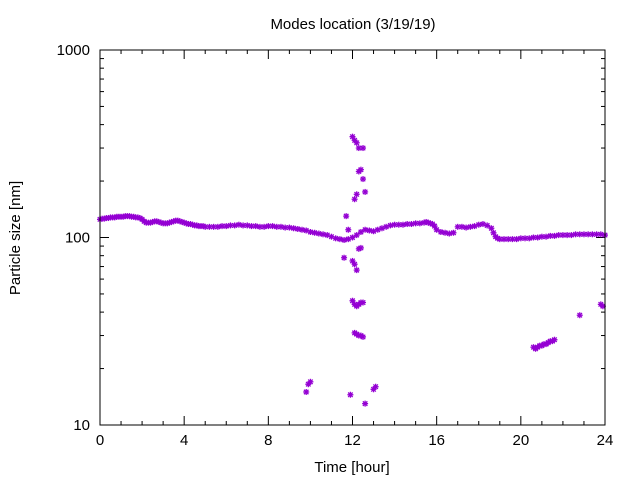  What do you see at coordinates (15, 238) in the screenshot?
I see `y-axis-label: Particle size [nm]` at bounding box center [15, 238].